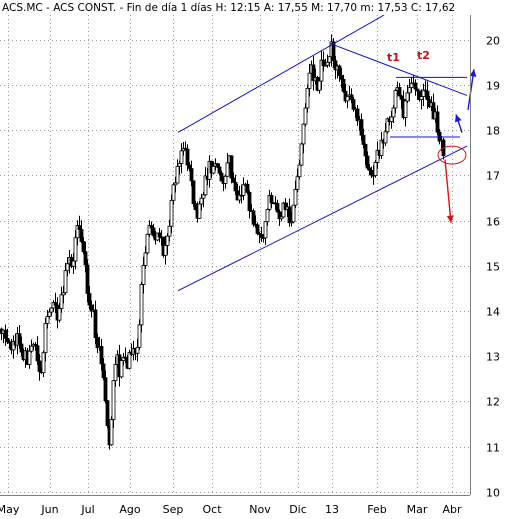 This screenshot has height=519, width=506. Describe the element at coordinates (493, 493) in the screenshot. I see `y-tick-label: 10` at that location.